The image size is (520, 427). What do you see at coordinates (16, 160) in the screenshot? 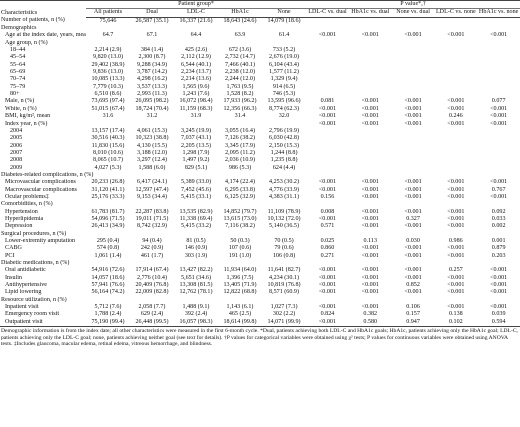
I see `row-label: 2008` at bounding box center [16, 160].